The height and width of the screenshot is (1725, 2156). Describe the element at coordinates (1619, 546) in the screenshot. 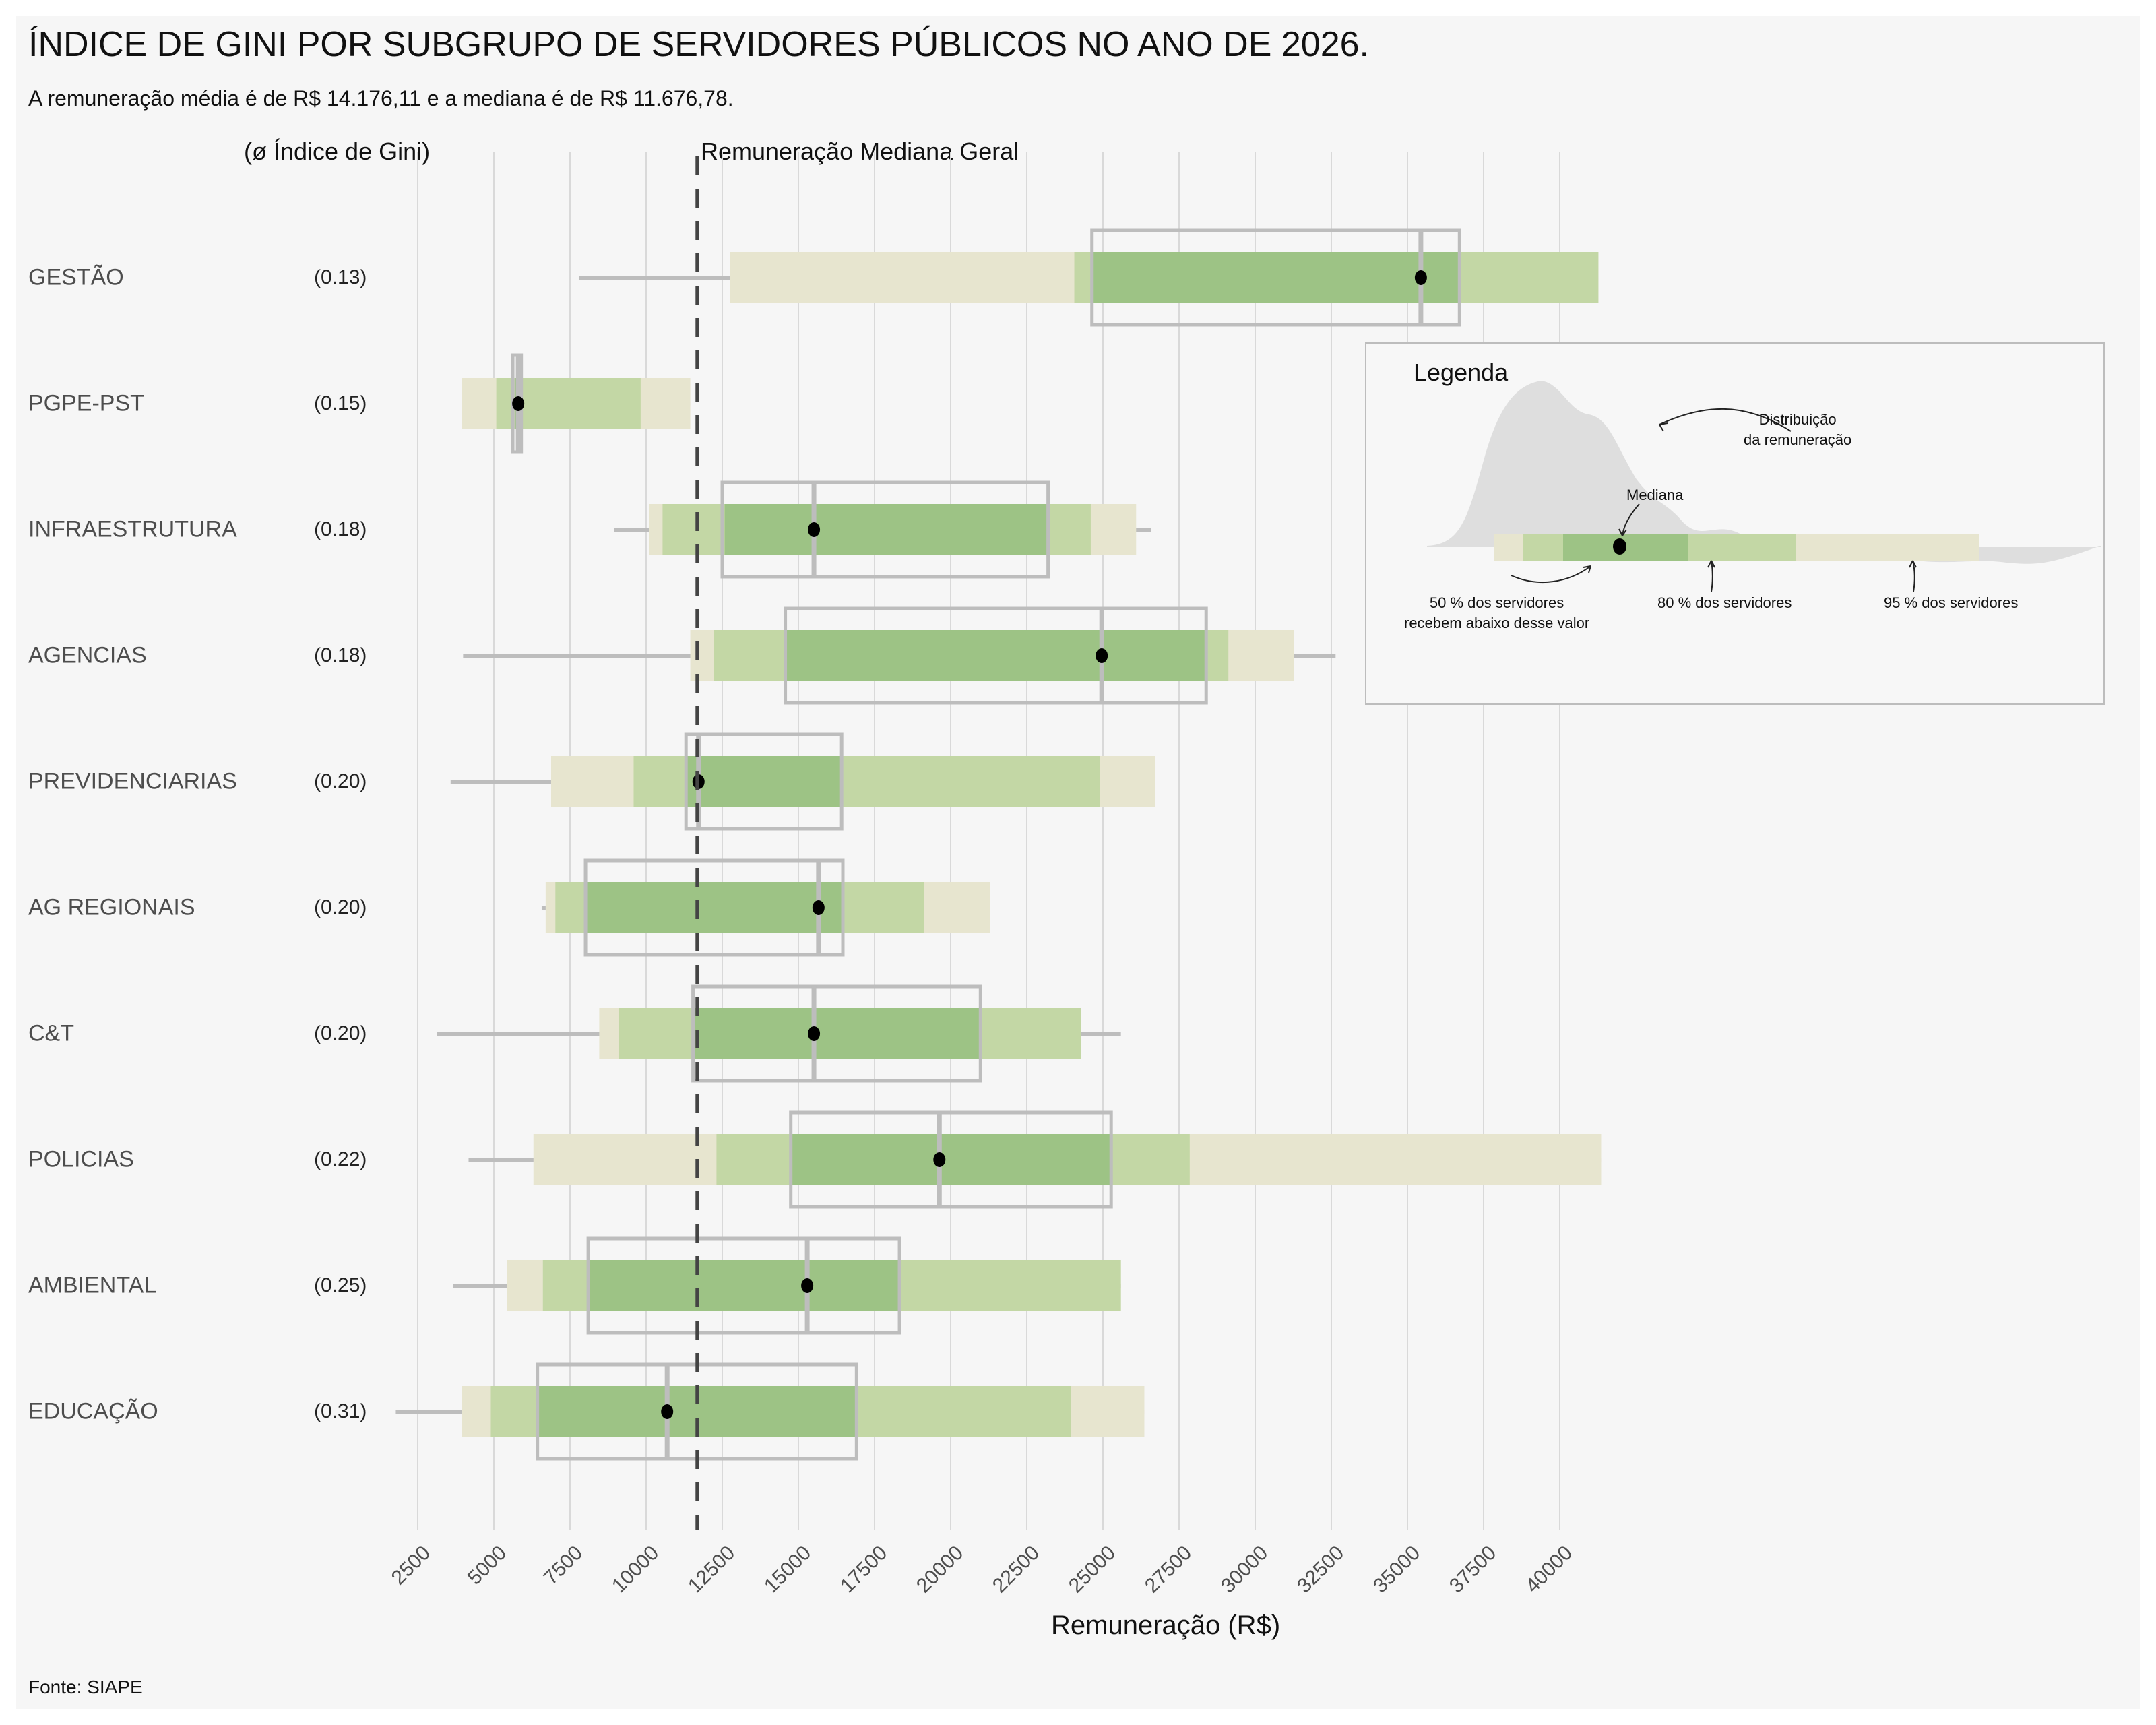

I see `legend-median-dot` at that location.